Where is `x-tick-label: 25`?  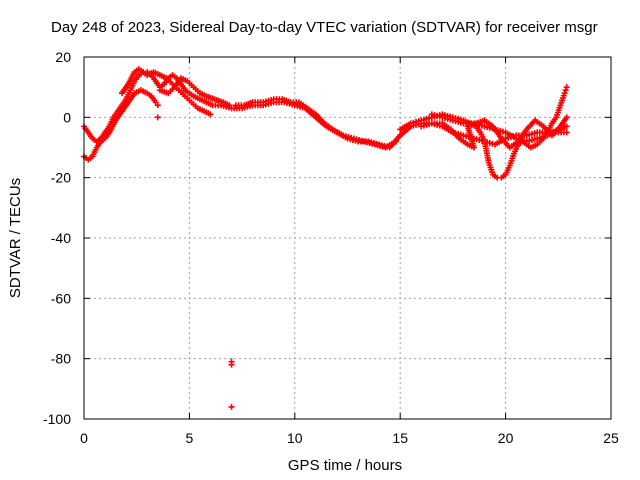
x-tick-label: 25 is located at coordinates (611, 438).